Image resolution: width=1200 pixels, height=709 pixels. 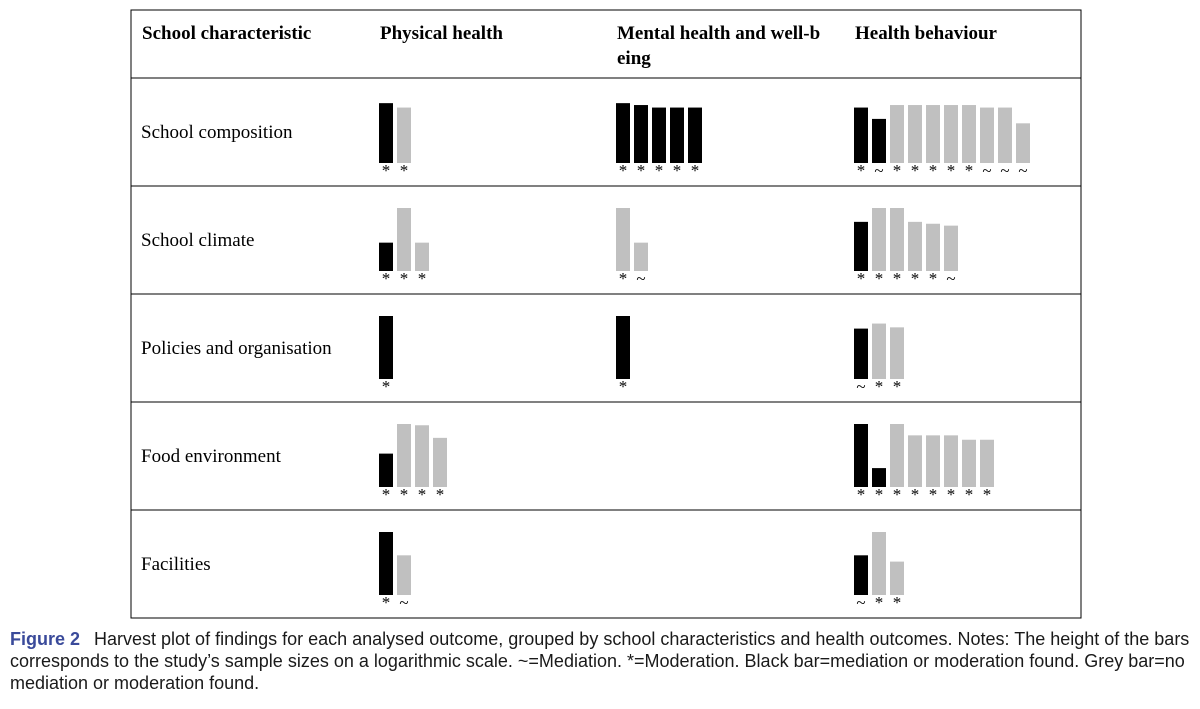 What do you see at coordinates (226, 33) in the screenshot?
I see `header-school-characteristic: School characteristic` at bounding box center [226, 33].